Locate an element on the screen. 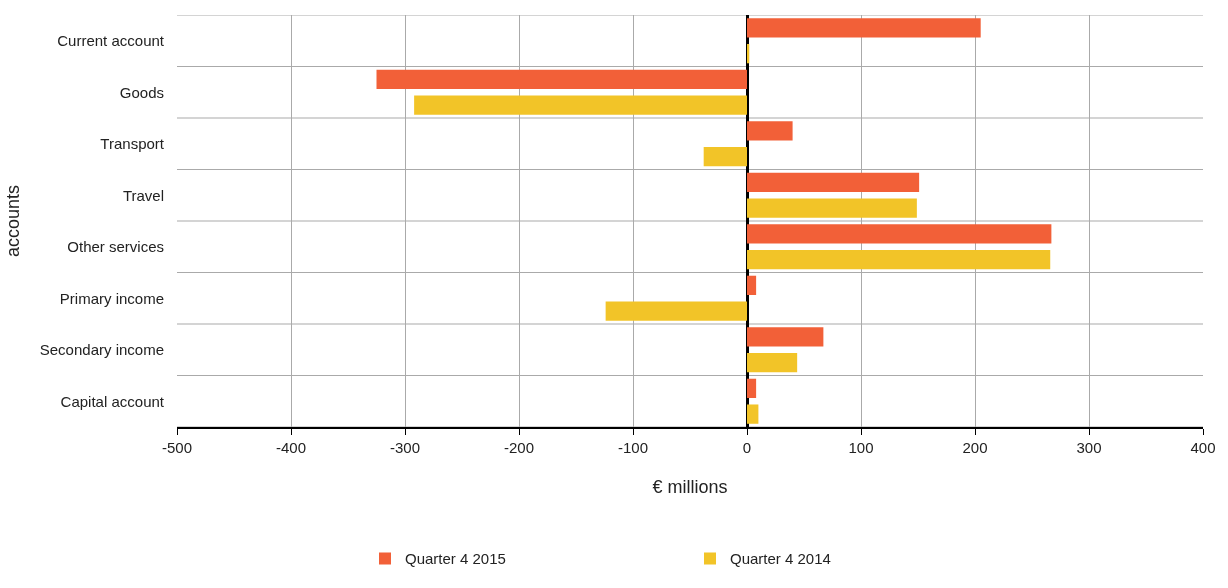 Image resolution: width=1228 pixels, height=588 pixels. y-tick-label: Goods is located at coordinates (141, 92).